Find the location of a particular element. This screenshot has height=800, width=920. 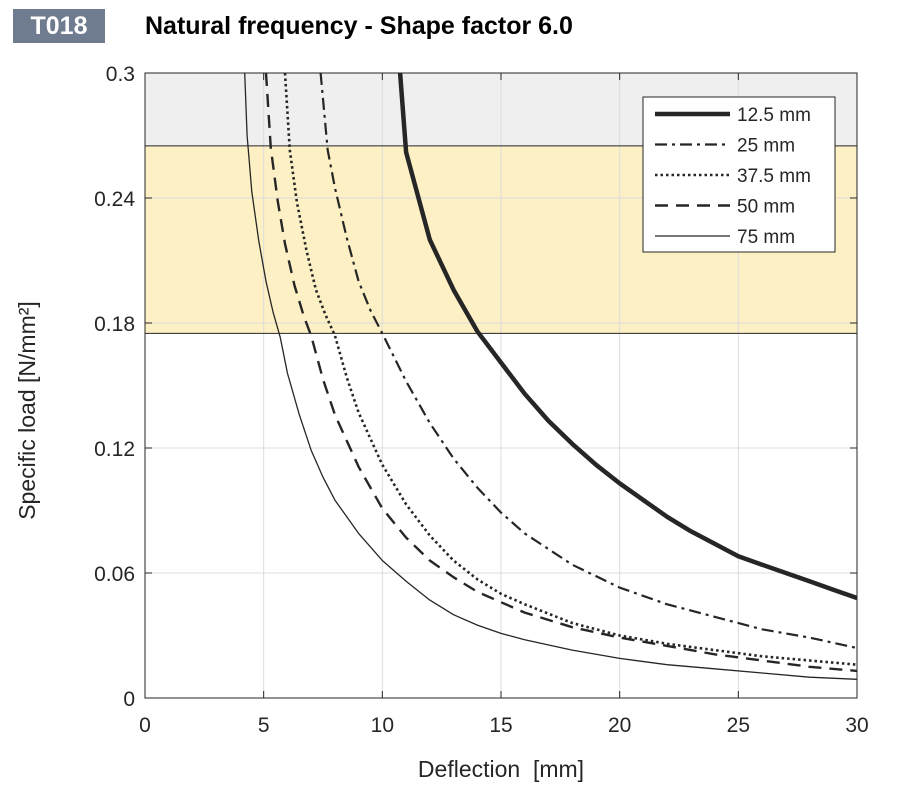

y-tick-label-4: 0.24 is located at coordinates (114, 199).